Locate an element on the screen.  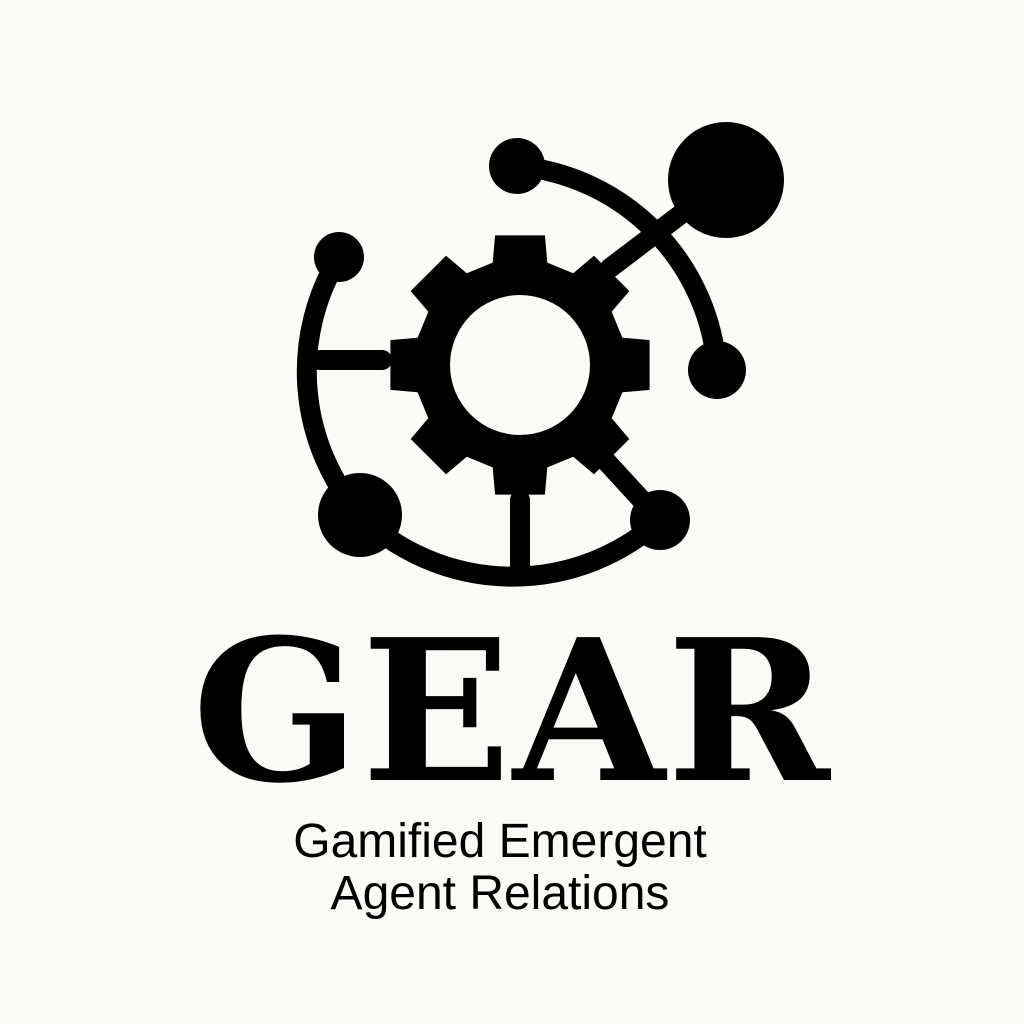
node-right is located at coordinates (717, 370).